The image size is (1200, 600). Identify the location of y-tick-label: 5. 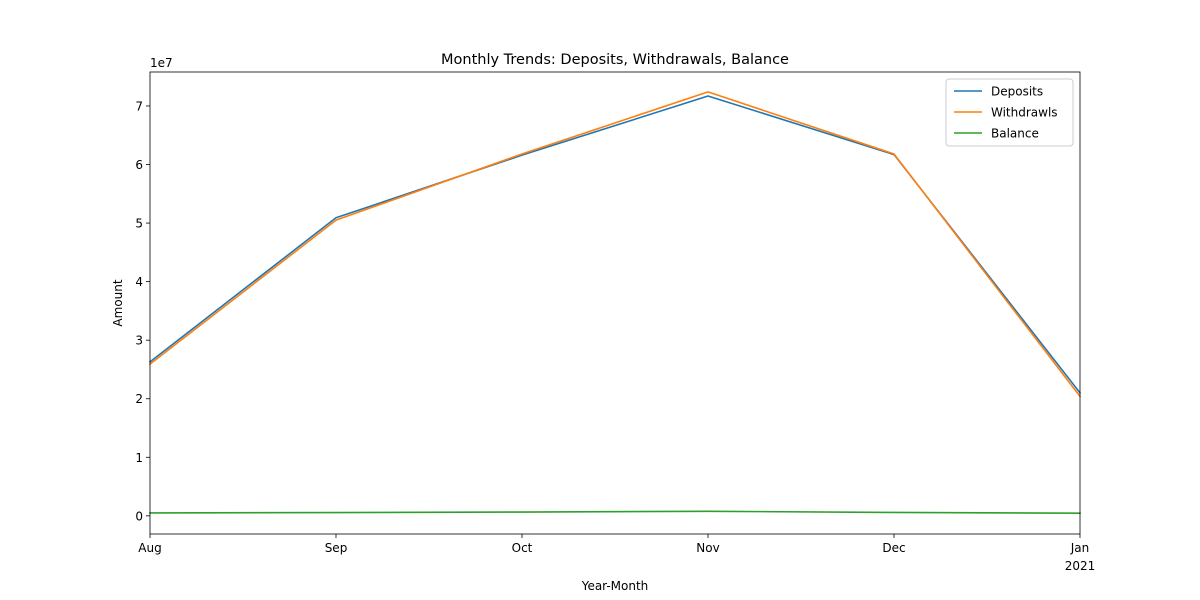
(139, 224).